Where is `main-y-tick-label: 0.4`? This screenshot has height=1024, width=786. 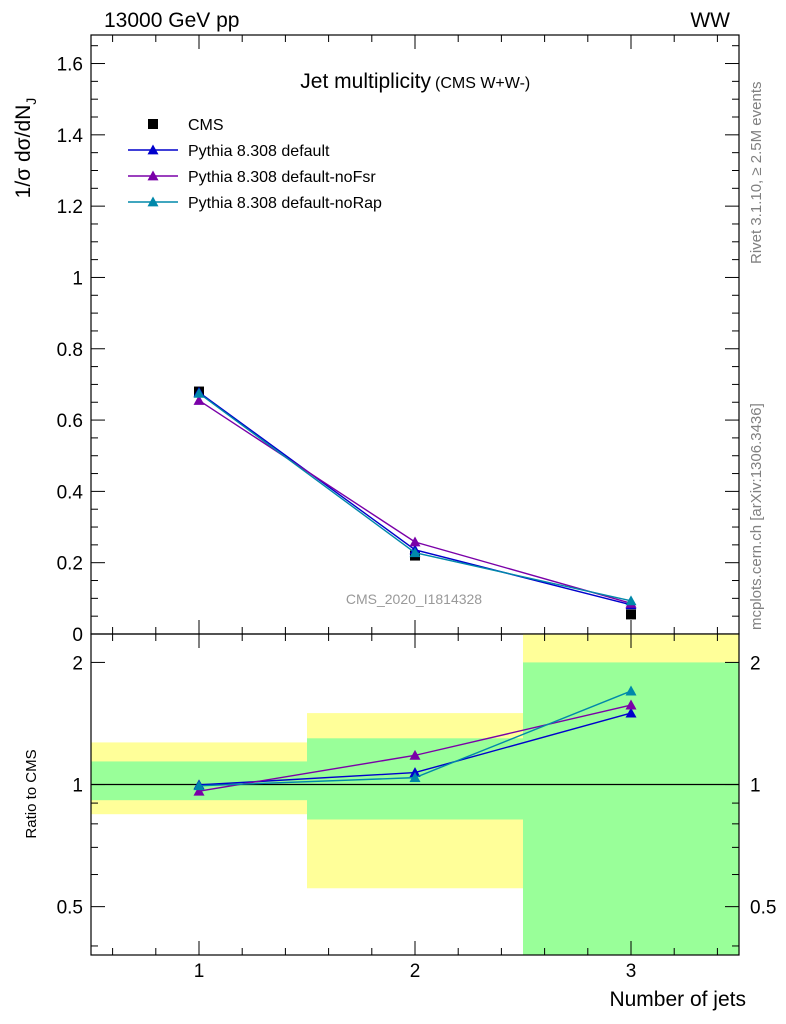
main-y-tick-label: 0.4 is located at coordinates (70, 492).